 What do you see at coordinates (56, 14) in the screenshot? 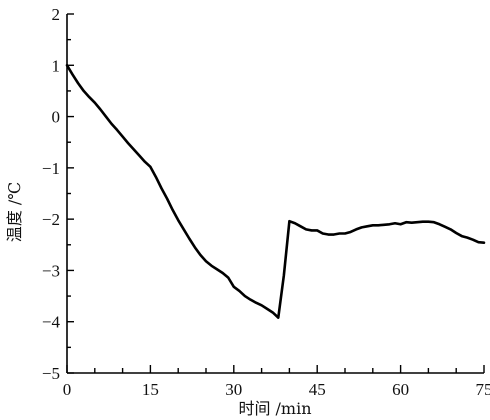
I see `y-tick-label: 2` at bounding box center [56, 14].